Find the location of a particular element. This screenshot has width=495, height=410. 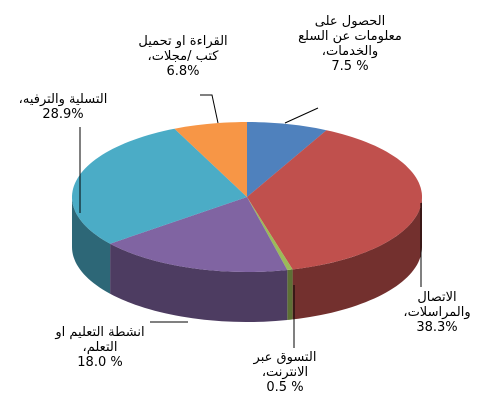

data-label: القراءة او تحميل كتب /مجلات، 6.8% is located at coordinates (183, 56).